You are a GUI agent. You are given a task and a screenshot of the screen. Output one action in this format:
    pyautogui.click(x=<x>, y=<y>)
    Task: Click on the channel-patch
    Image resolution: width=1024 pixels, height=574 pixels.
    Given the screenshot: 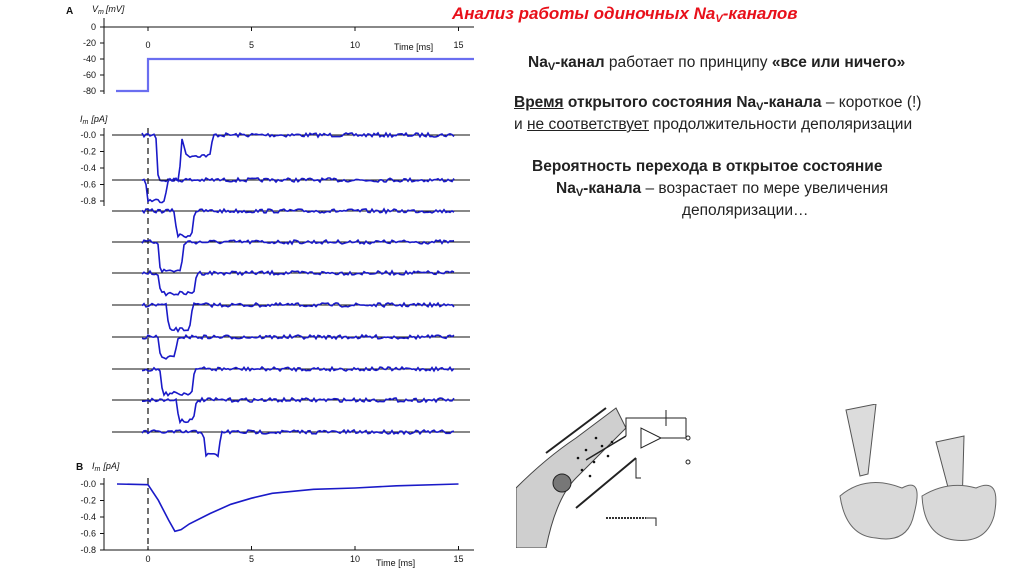 What is the action you would take?
    pyautogui.click(x=562, y=483)
    